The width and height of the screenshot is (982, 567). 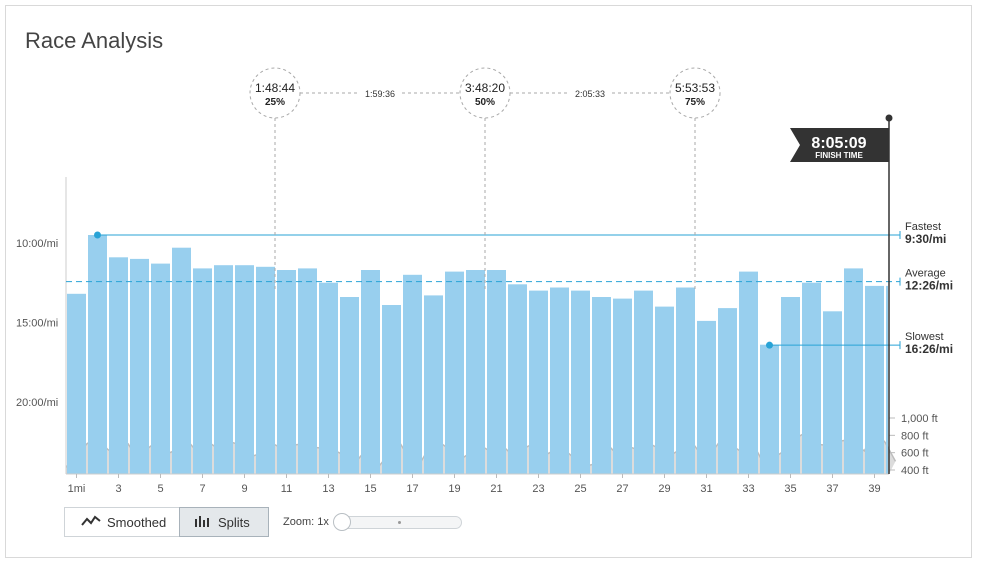 What do you see at coordinates (399, 522) in the screenshot?
I see `zoom-slider-center-mark` at bounding box center [399, 522].